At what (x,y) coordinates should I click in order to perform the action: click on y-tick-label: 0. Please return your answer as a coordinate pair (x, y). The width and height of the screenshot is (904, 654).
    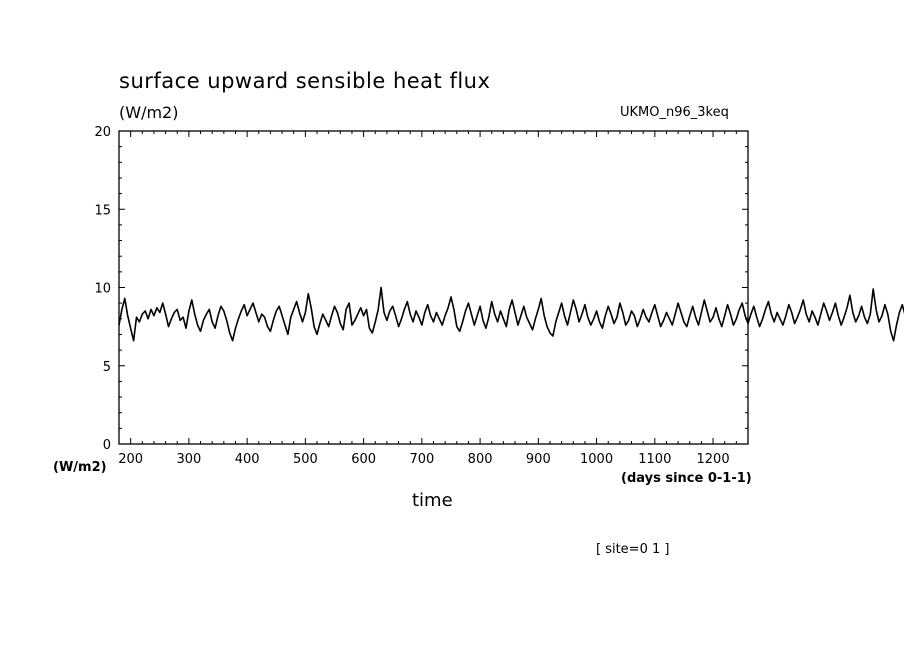
    Looking at the image, I should click on (107, 445).